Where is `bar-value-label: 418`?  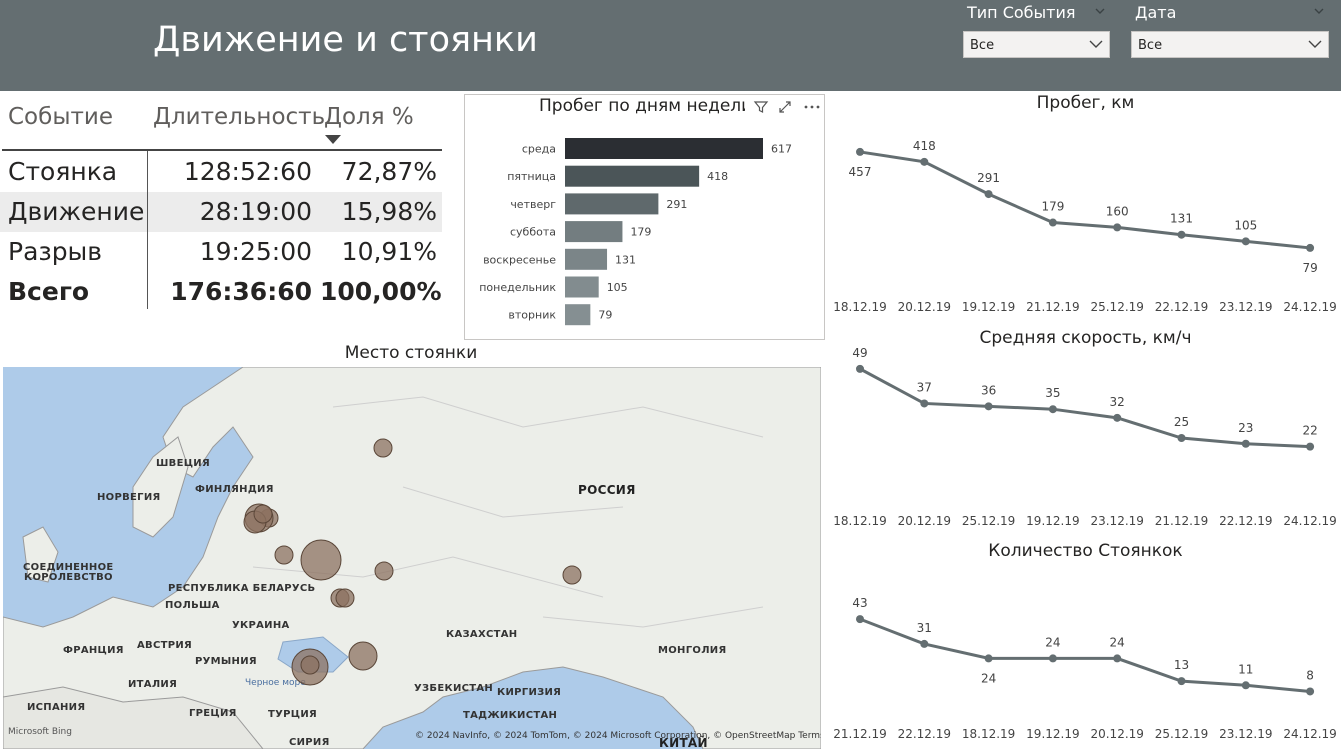 bar-value-label: 418 is located at coordinates (717, 176).